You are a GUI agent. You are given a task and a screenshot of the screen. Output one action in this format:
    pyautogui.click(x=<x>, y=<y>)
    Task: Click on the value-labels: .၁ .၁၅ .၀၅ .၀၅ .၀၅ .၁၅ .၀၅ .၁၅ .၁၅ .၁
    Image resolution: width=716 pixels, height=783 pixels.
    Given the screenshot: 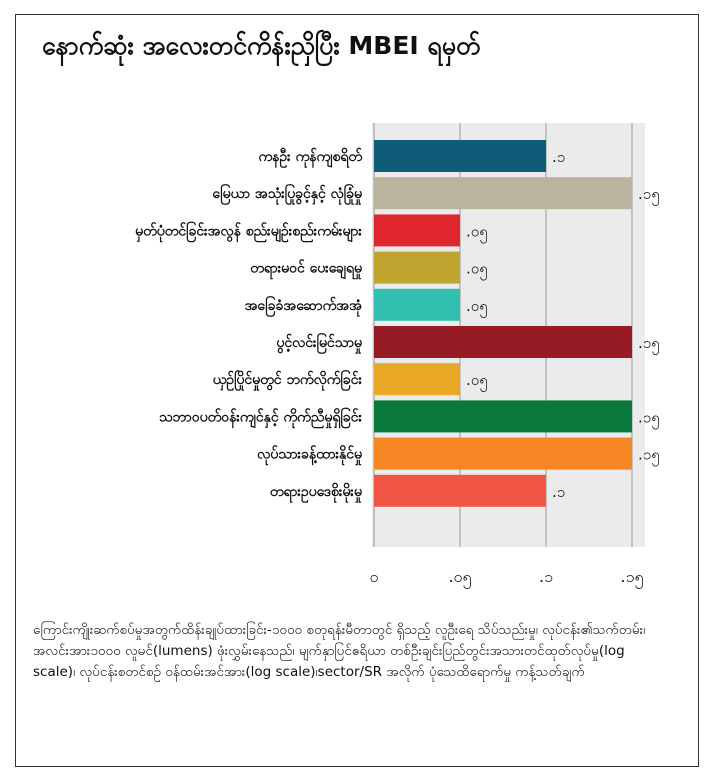 What is the action you would take?
    pyautogui.click(x=563, y=324)
    